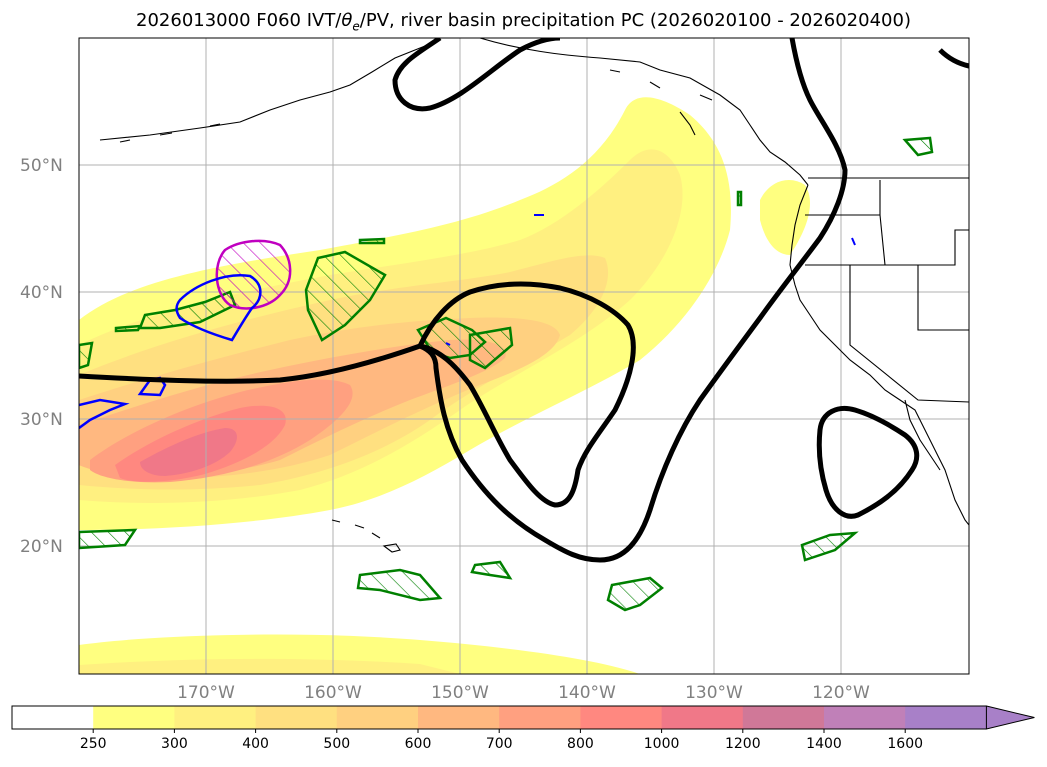  I want to click on colorbar-tick-label: 800, so click(580, 744).